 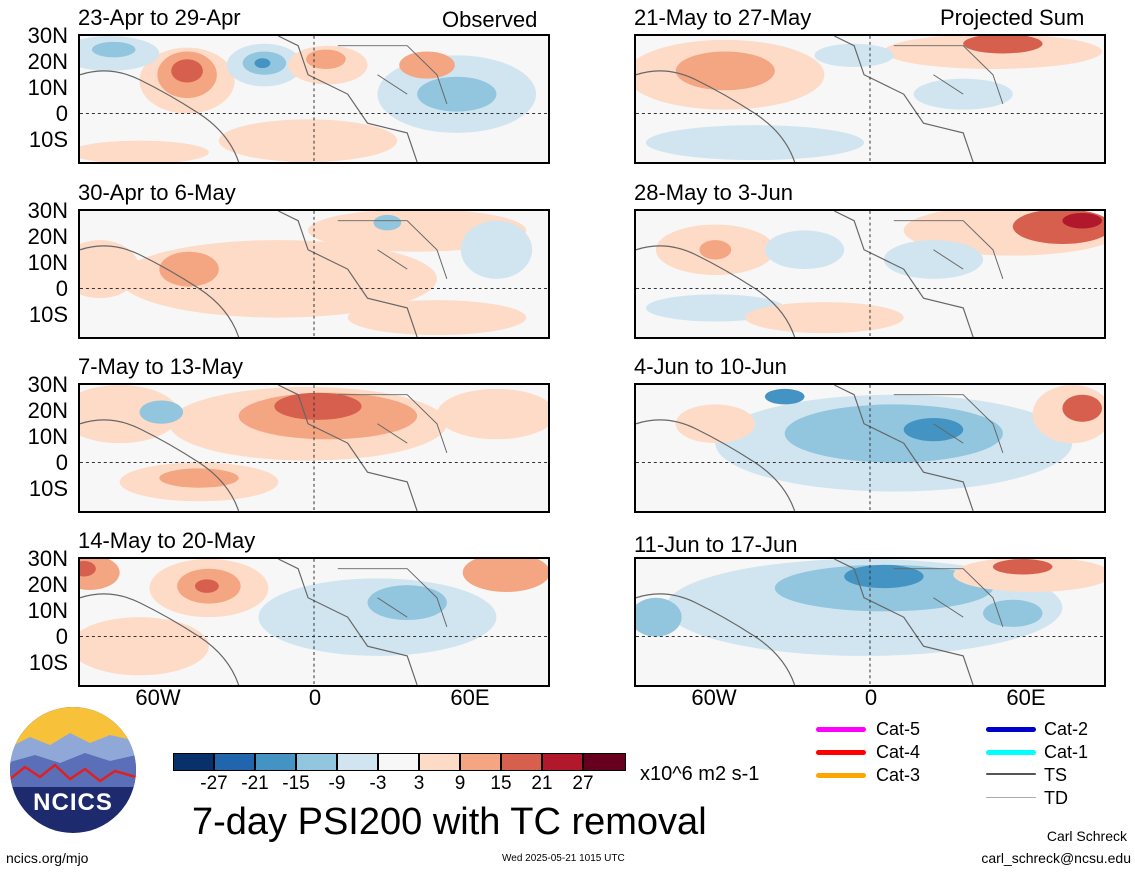 What do you see at coordinates (1066, 752) in the screenshot?
I see `legend-label: Cat-1` at bounding box center [1066, 752].